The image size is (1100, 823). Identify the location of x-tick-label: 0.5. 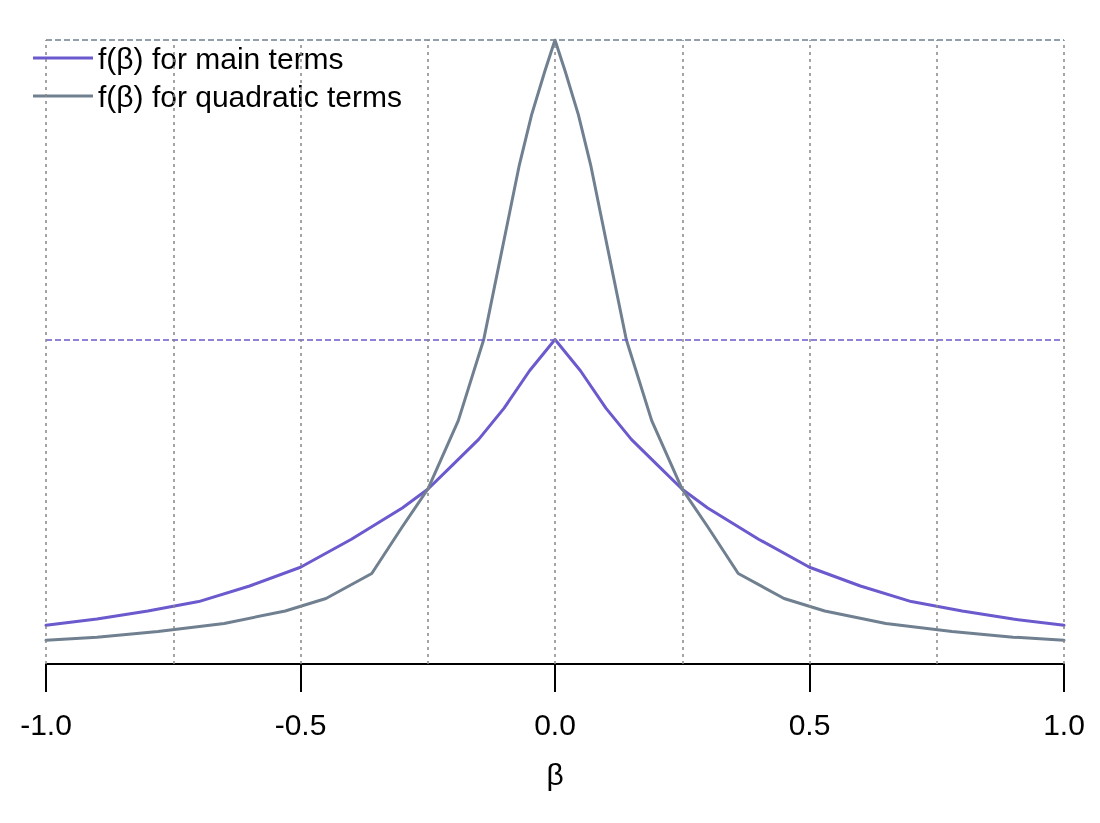
(809, 724).